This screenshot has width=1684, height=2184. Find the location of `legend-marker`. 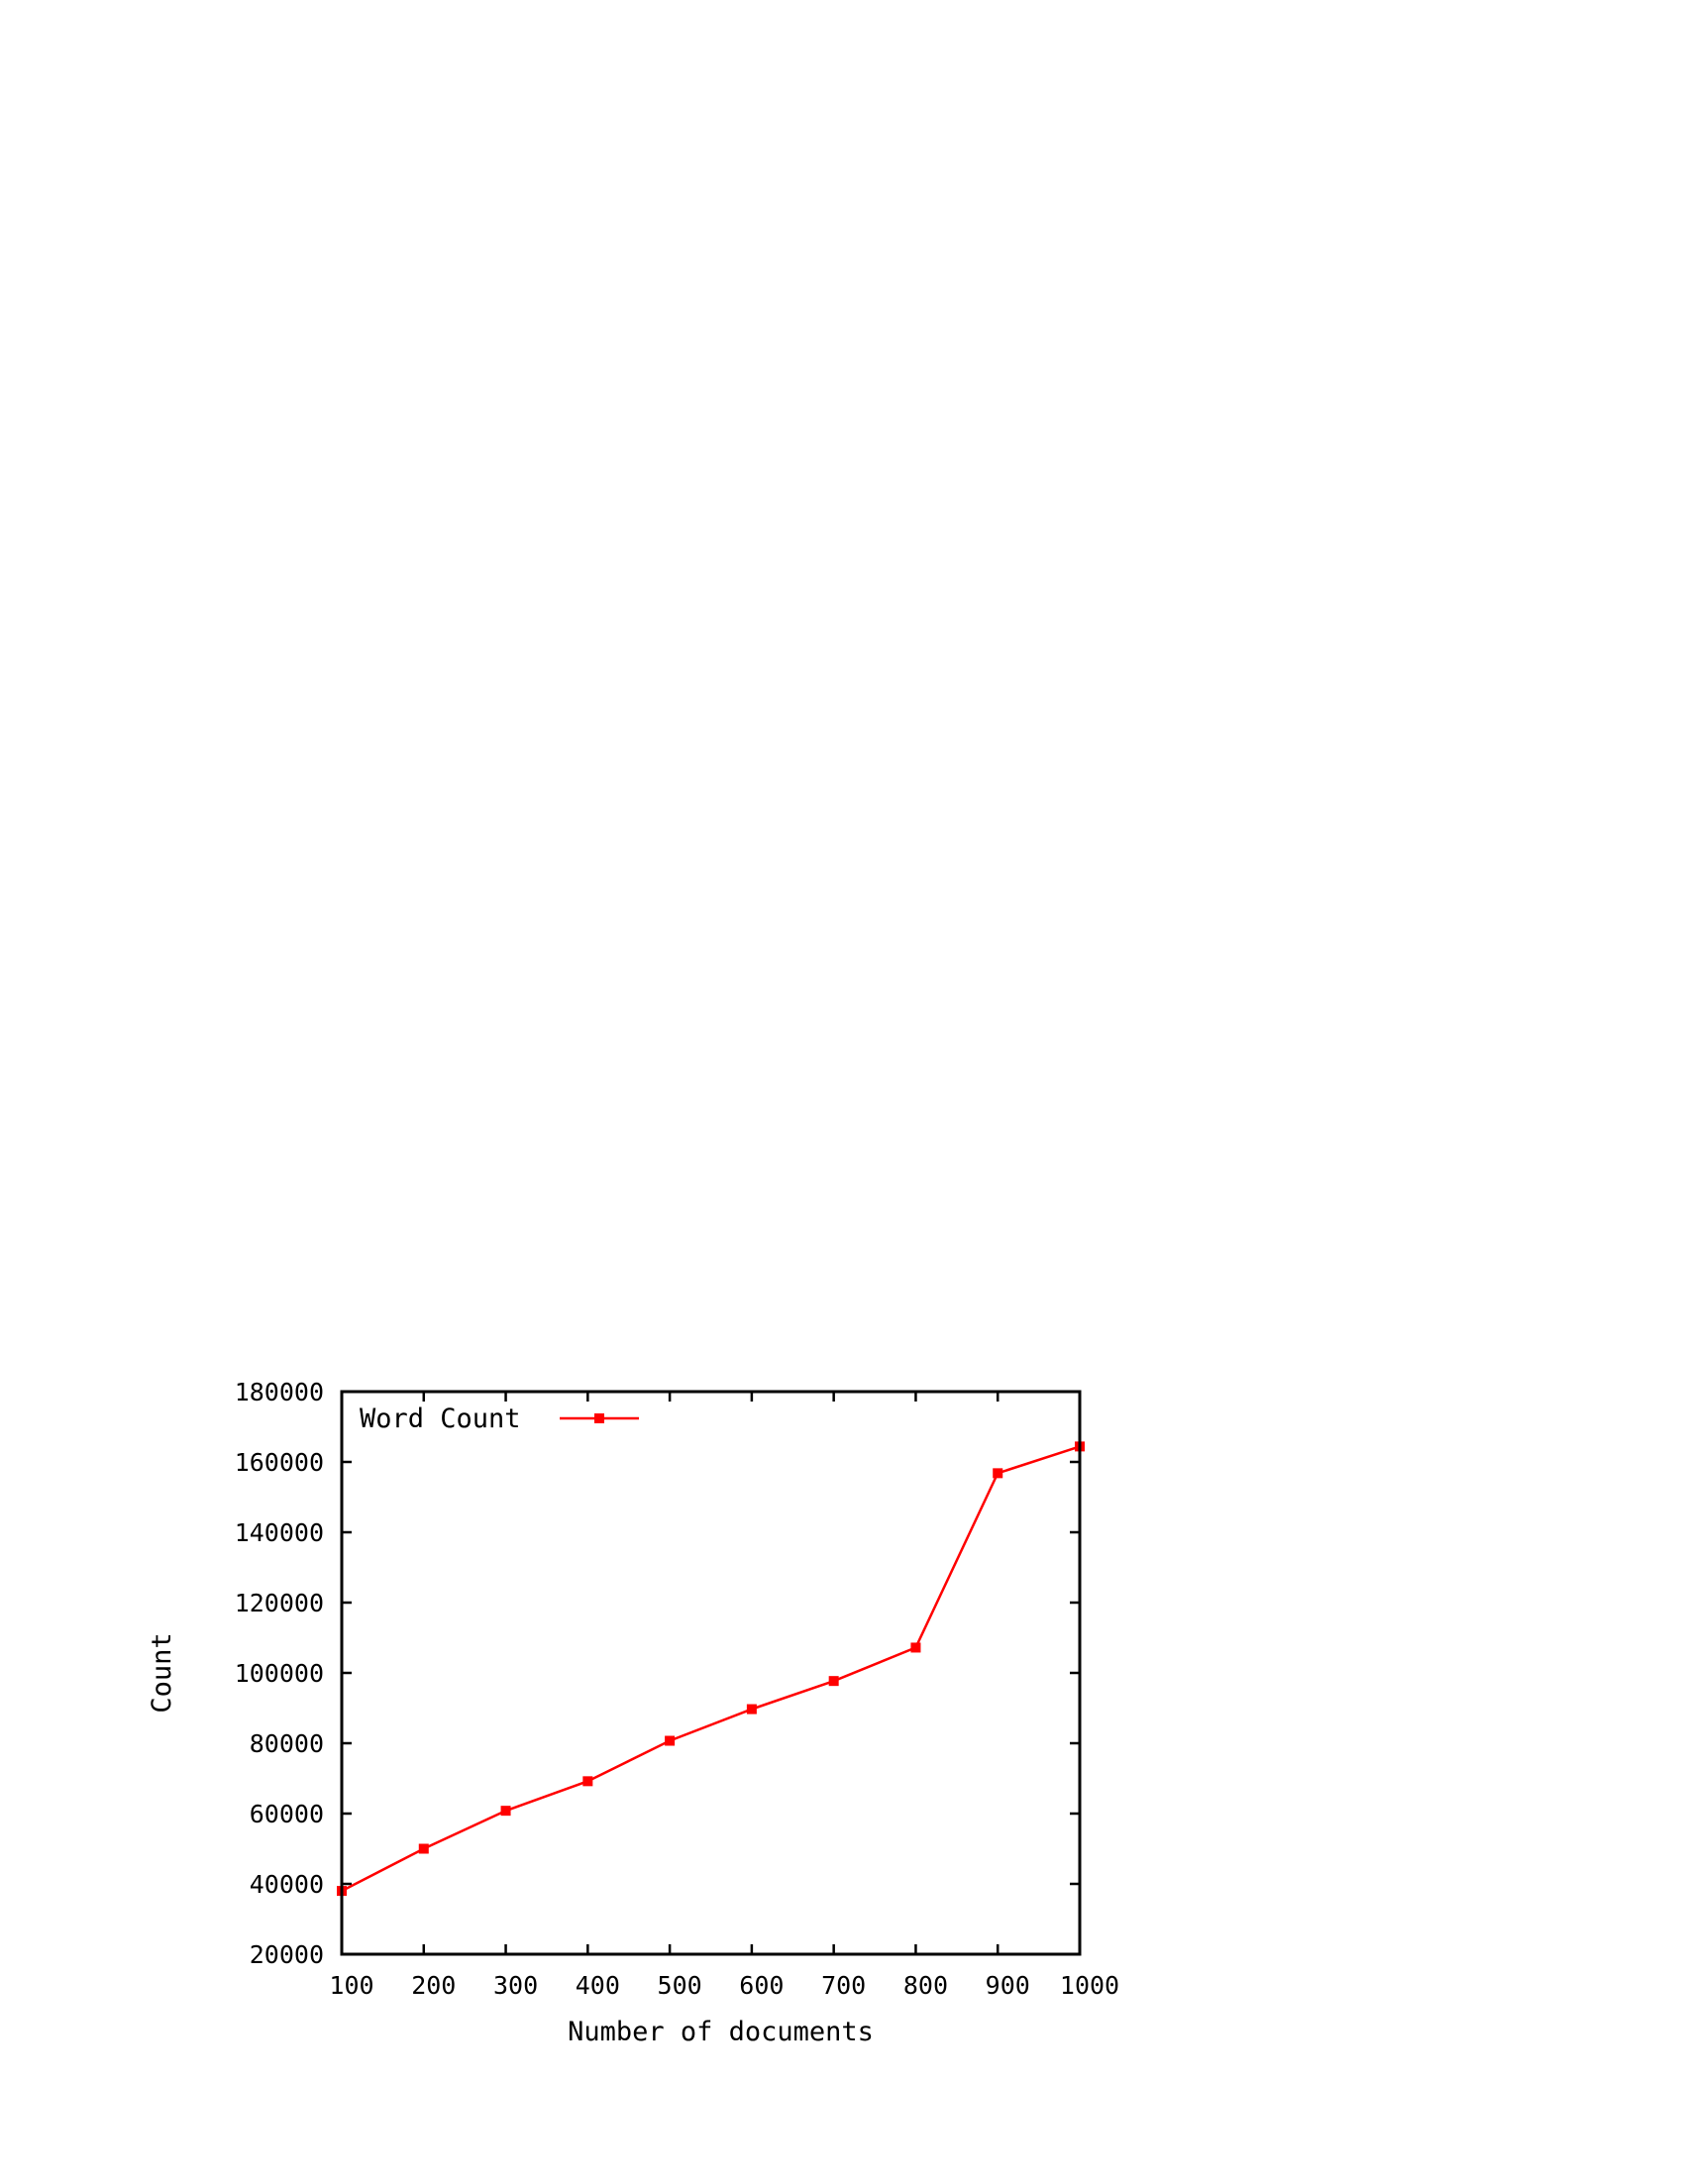

legend-marker is located at coordinates (599, 1418).